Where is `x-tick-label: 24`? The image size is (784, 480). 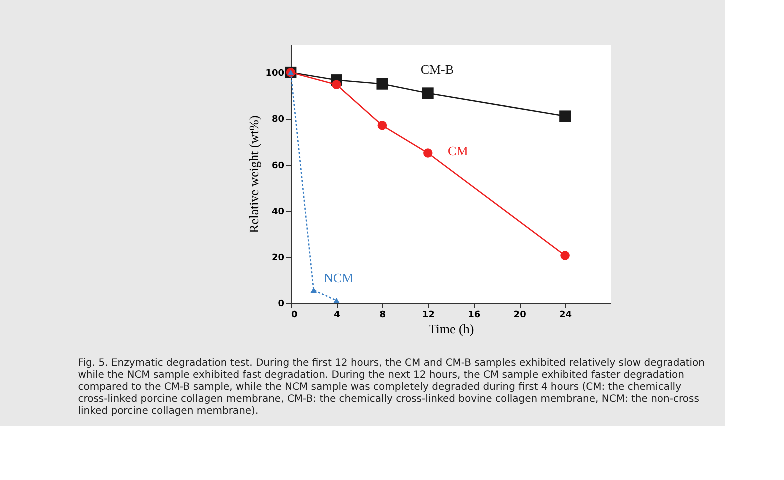
x-tick-label: 24 is located at coordinates (566, 315).